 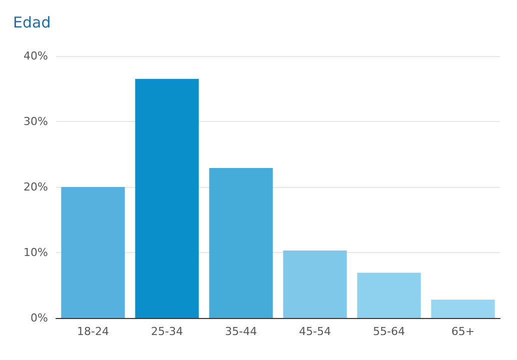 I want to click on x-tick-label: 35-44, so click(x=241, y=331).